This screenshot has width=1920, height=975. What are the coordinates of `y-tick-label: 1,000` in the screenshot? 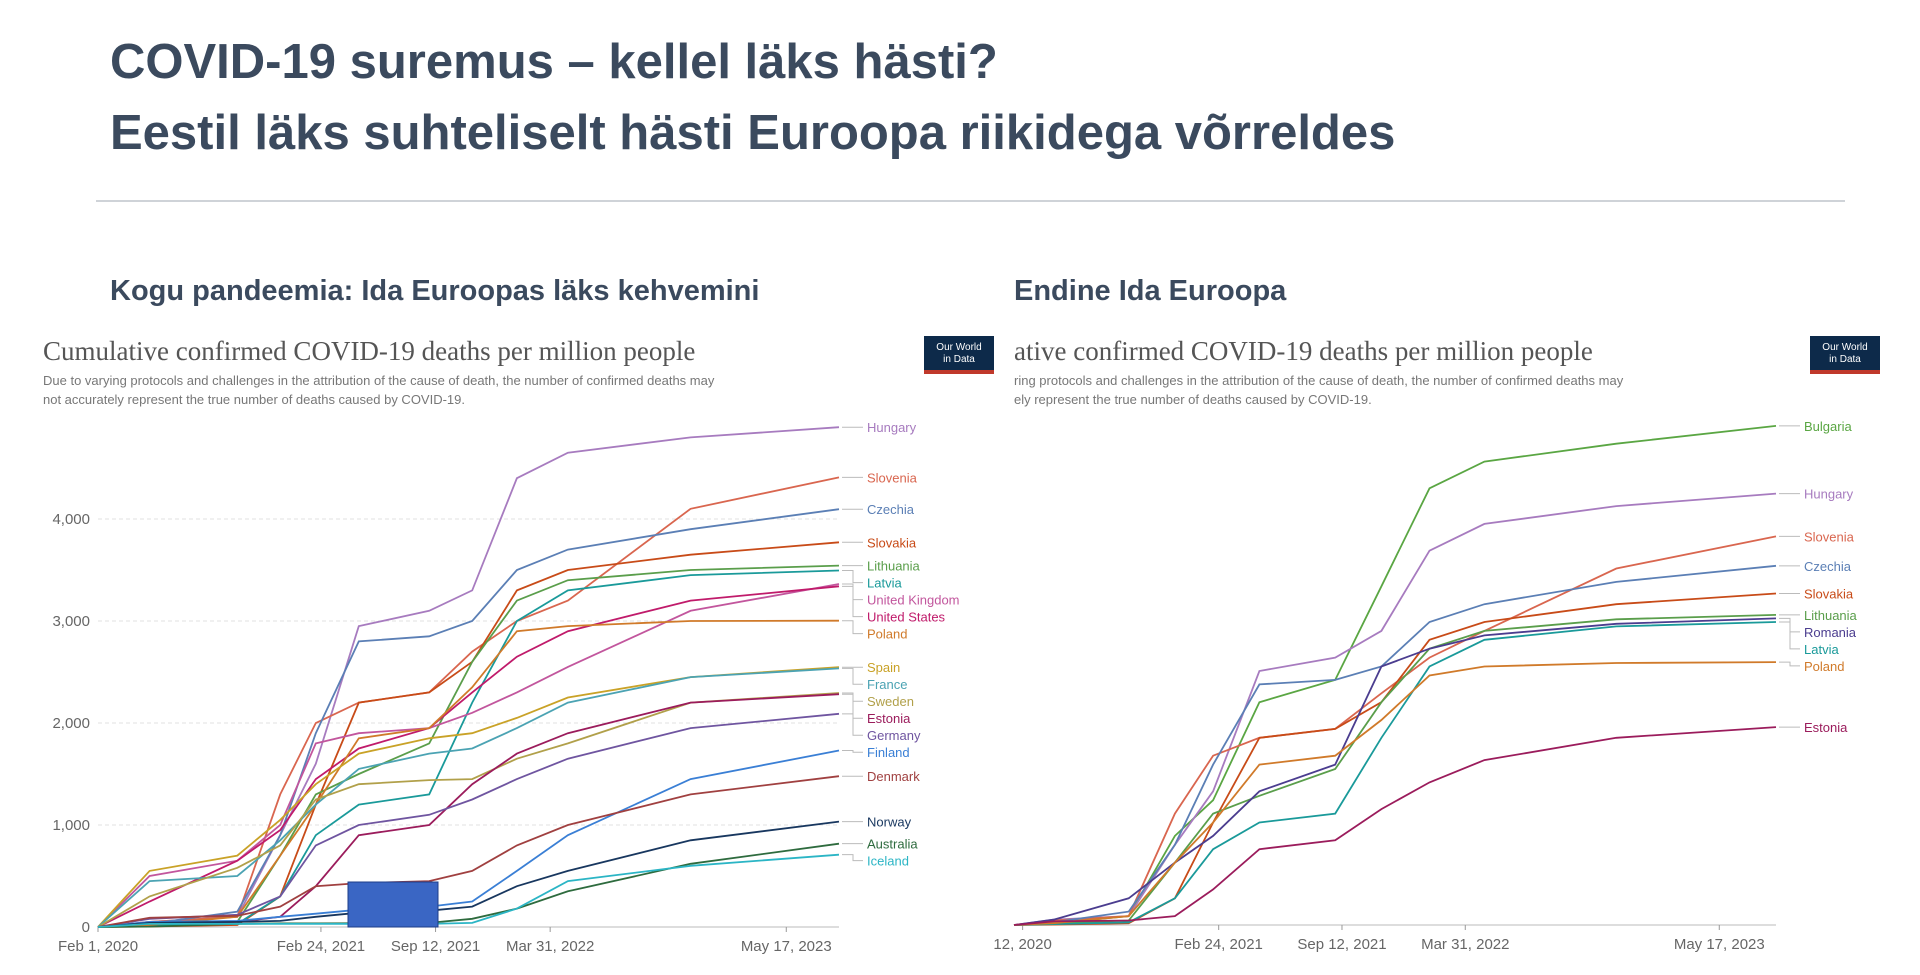 It's located at (71, 825).